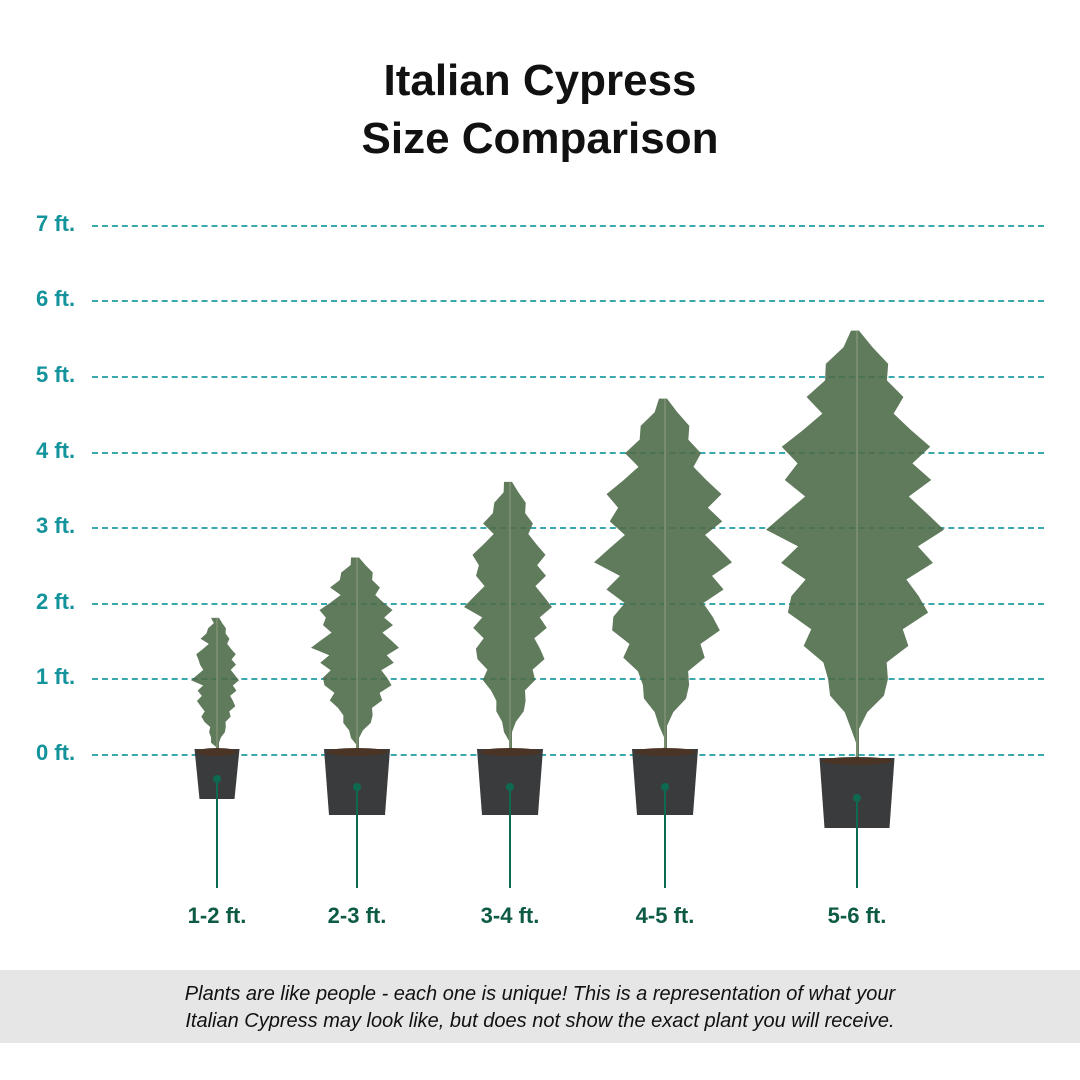 The width and height of the screenshot is (1080, 1080). What do you see at coordinates (217, 915) in the screenshot?
I see `size-label: 1-2 ft.` at bounding box center [217, 915].